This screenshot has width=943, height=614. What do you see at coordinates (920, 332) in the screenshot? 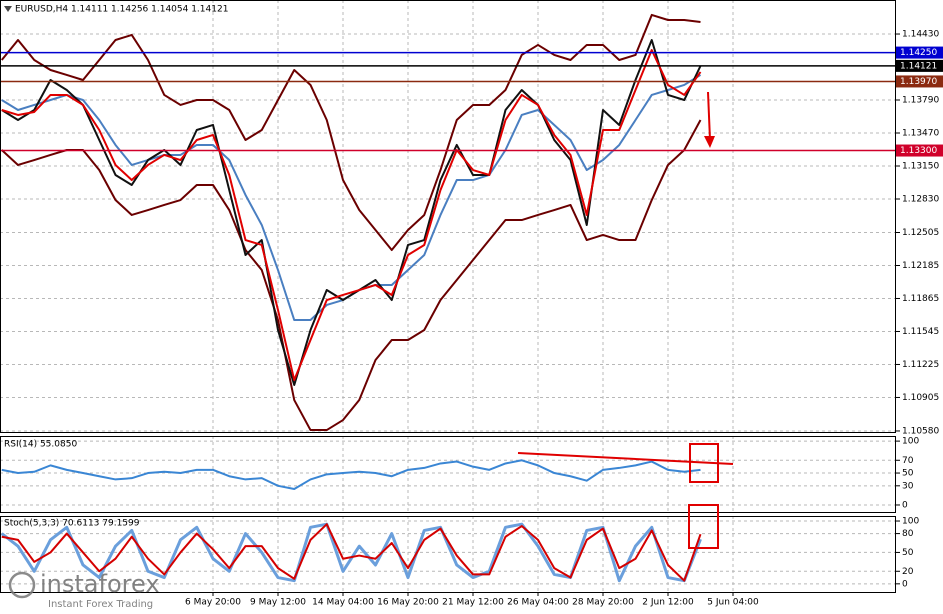
I see `y-tick-label: 1.11545` at bounding box center [920, 332].